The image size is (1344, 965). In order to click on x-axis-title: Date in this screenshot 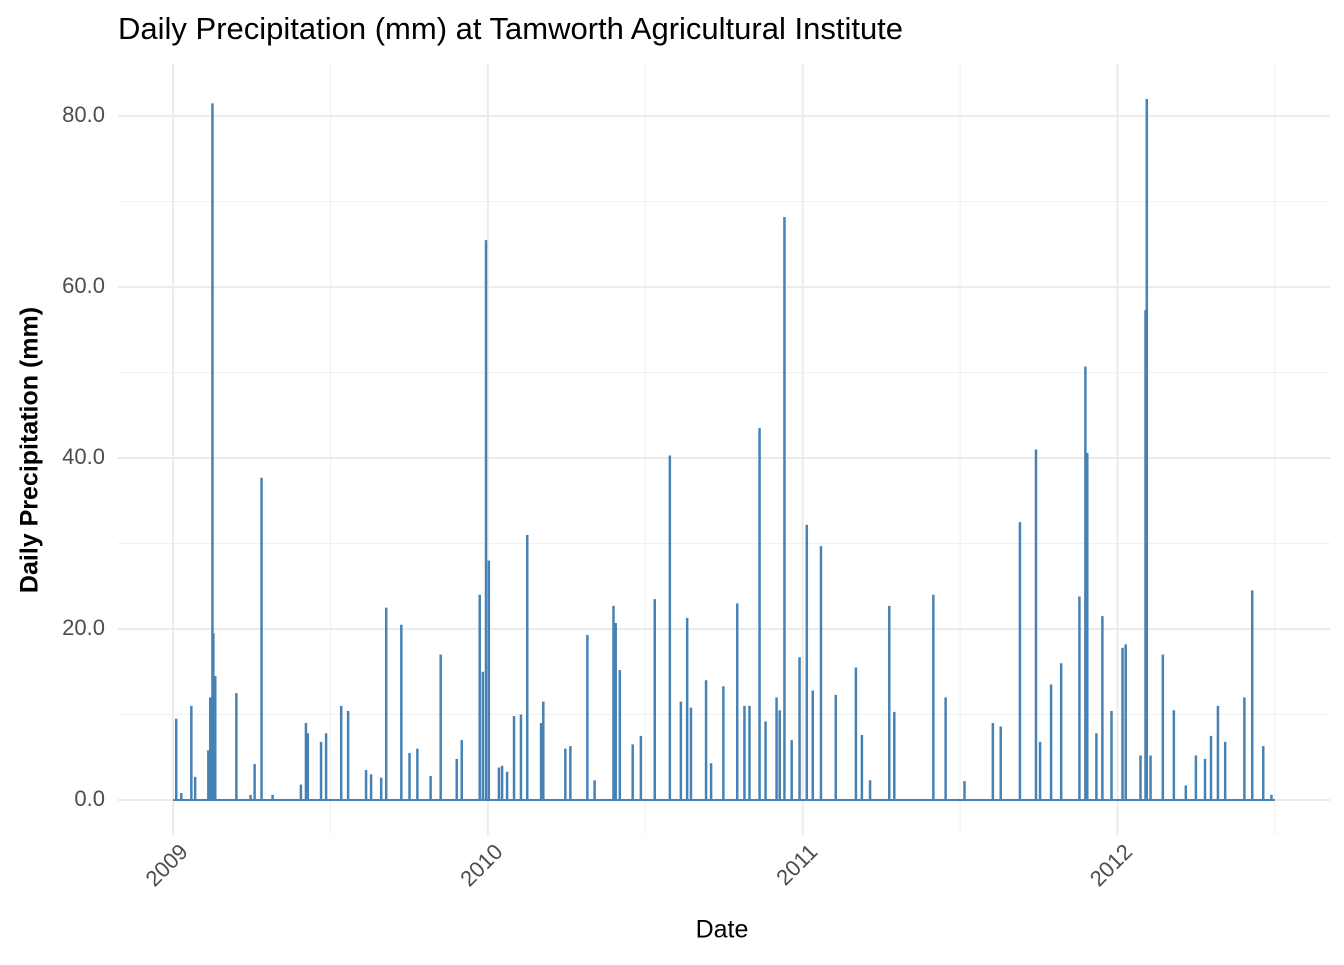, I will do `click(722, 930)`.